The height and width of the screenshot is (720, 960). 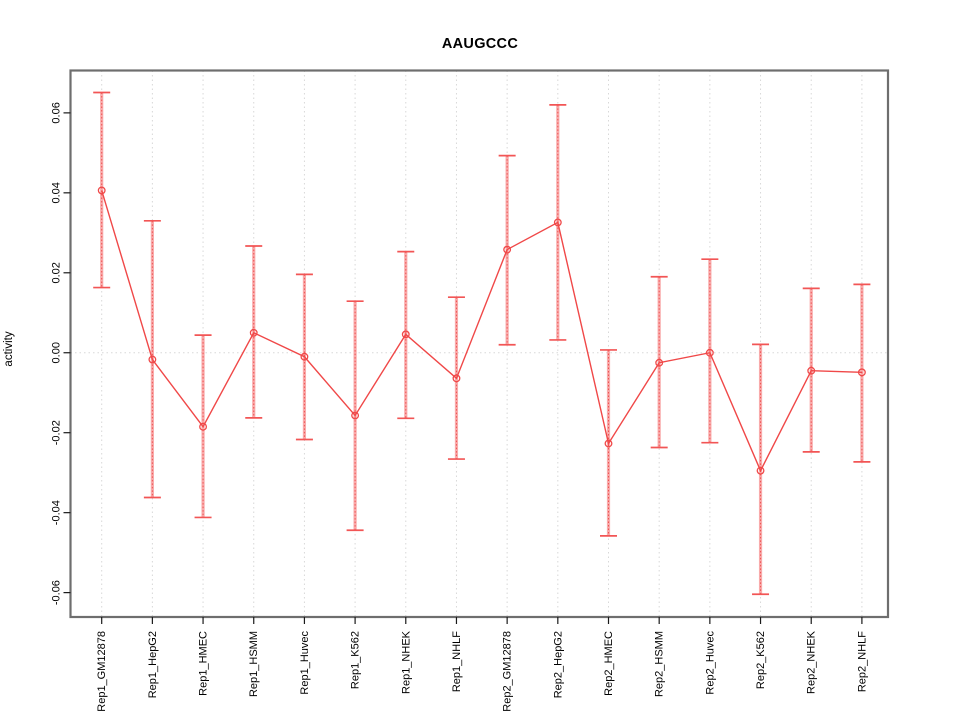 I want to click on y-tick-label: 0.04, so click(x=57, y=192).